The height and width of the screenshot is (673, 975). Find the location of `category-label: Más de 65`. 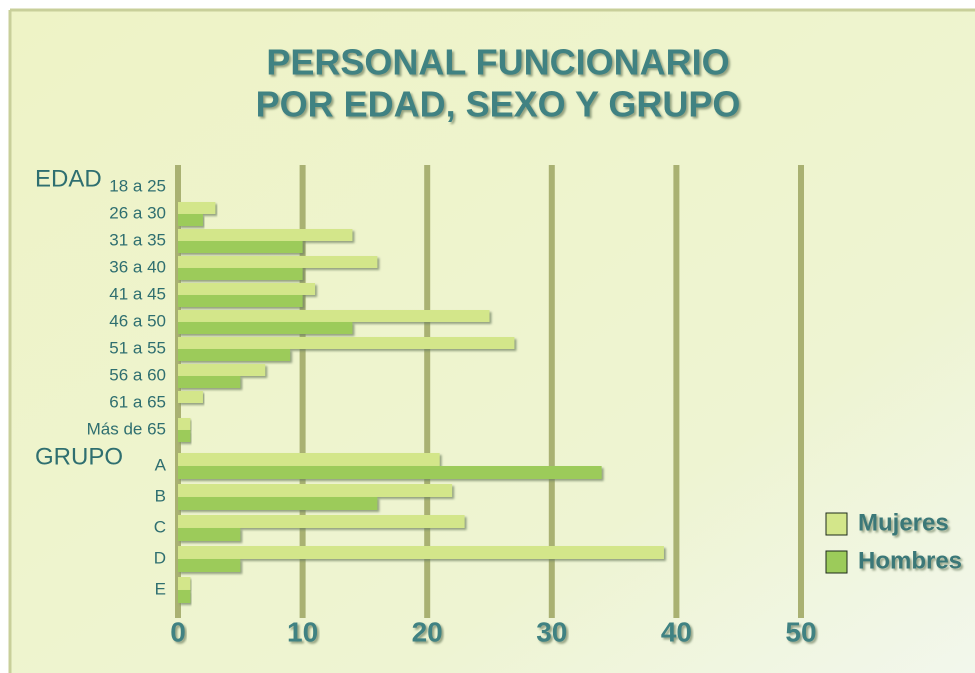

category-label: Más de 65 is located at coordinates (126, 428).